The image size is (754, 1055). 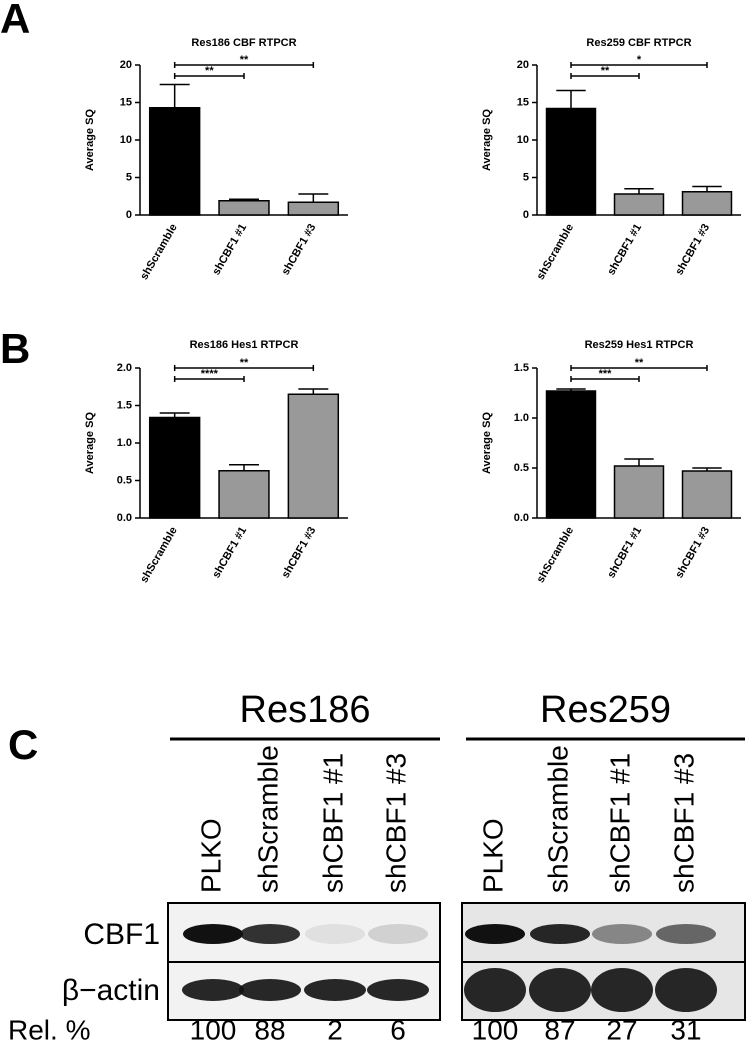 I want to click on y-tick-label: 2.0, so click(x=124, y=368).